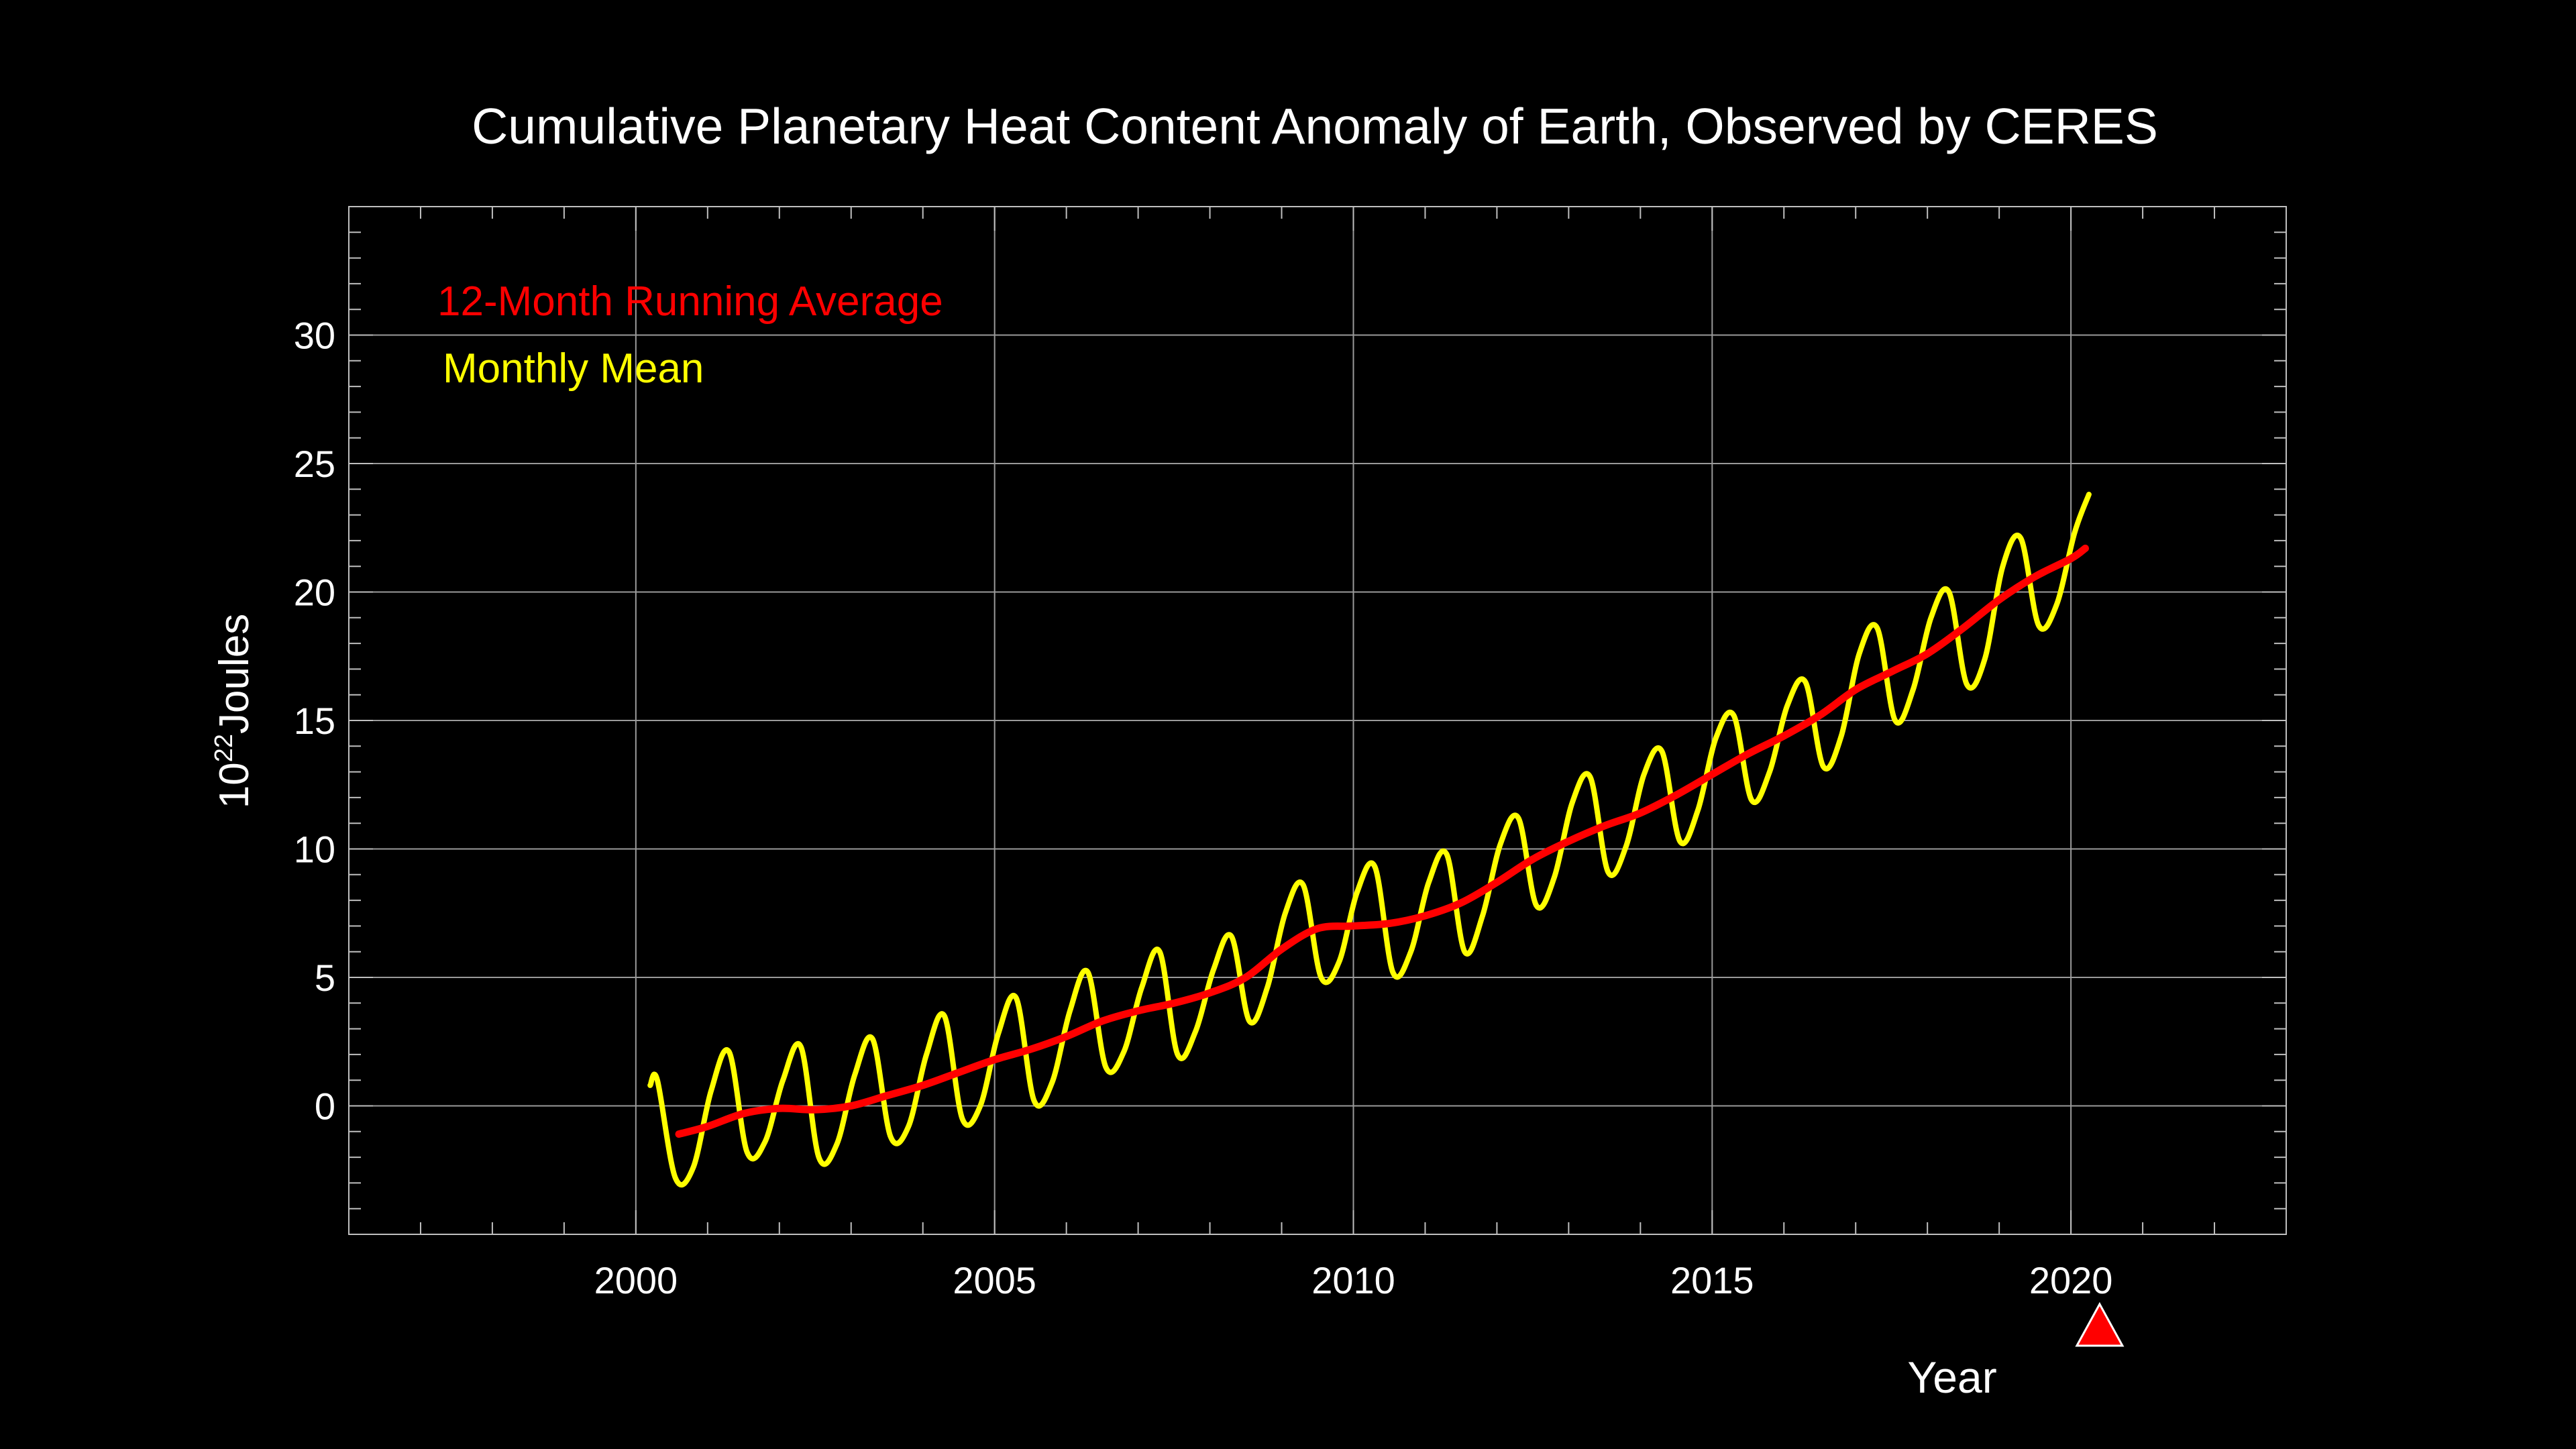 This screenshot has width=2576, height=1449. I want to click on y-tick-label: 0, so click(325, 1106).